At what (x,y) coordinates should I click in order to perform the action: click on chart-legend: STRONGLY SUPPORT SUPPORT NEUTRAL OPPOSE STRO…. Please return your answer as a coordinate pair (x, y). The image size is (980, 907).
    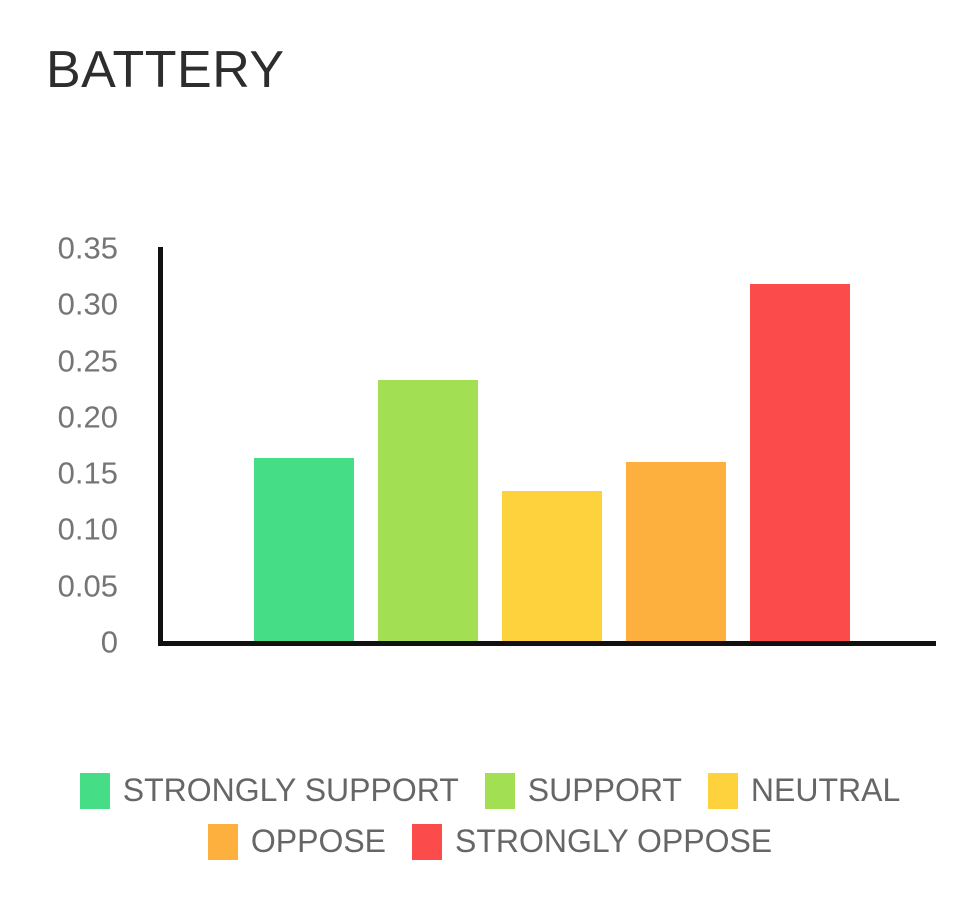
    Looking at the image, I should click on (490, 816).